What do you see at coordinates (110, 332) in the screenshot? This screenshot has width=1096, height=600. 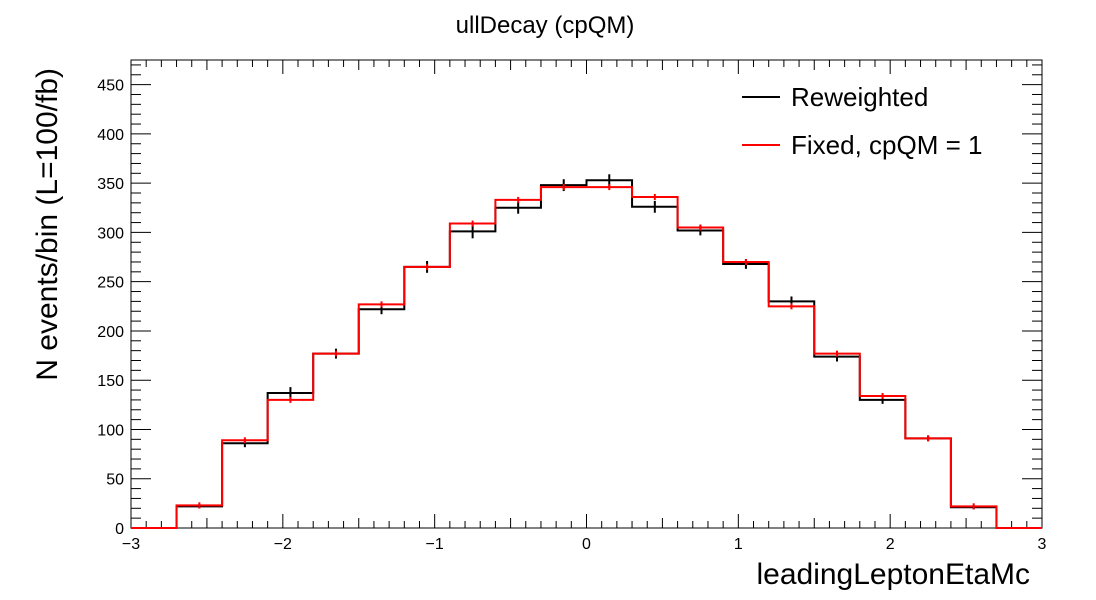 I see `y-tick-label: 200` at bounding box center [110, 332].